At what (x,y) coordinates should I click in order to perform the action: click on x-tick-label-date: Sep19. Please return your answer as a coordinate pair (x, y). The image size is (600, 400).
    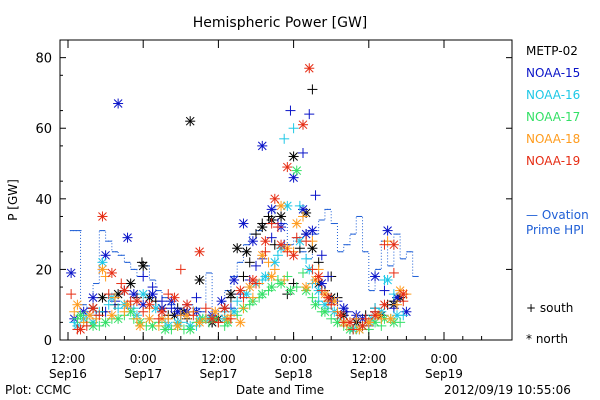
    Looking at the image, I should click on (444, 374).